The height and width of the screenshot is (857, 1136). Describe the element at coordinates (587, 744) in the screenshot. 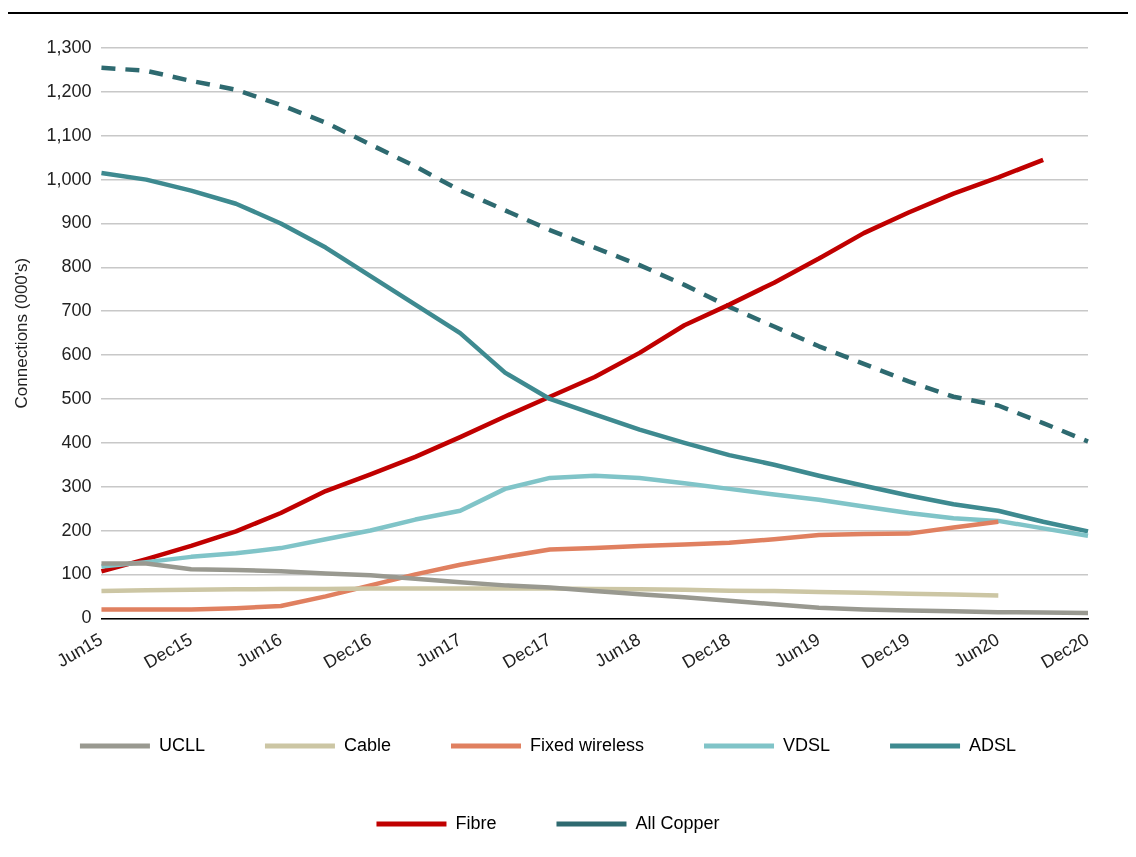

I see `legend-label: Fixed wireless` at that location.